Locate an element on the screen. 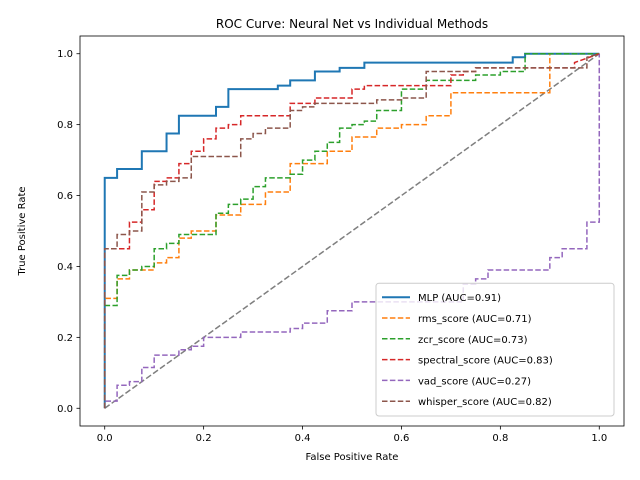 The height and width of the screenshot is (480, 640). legend-label-vad-score: vad_score (AUC=0.27) is located at coordinates (474, 381).